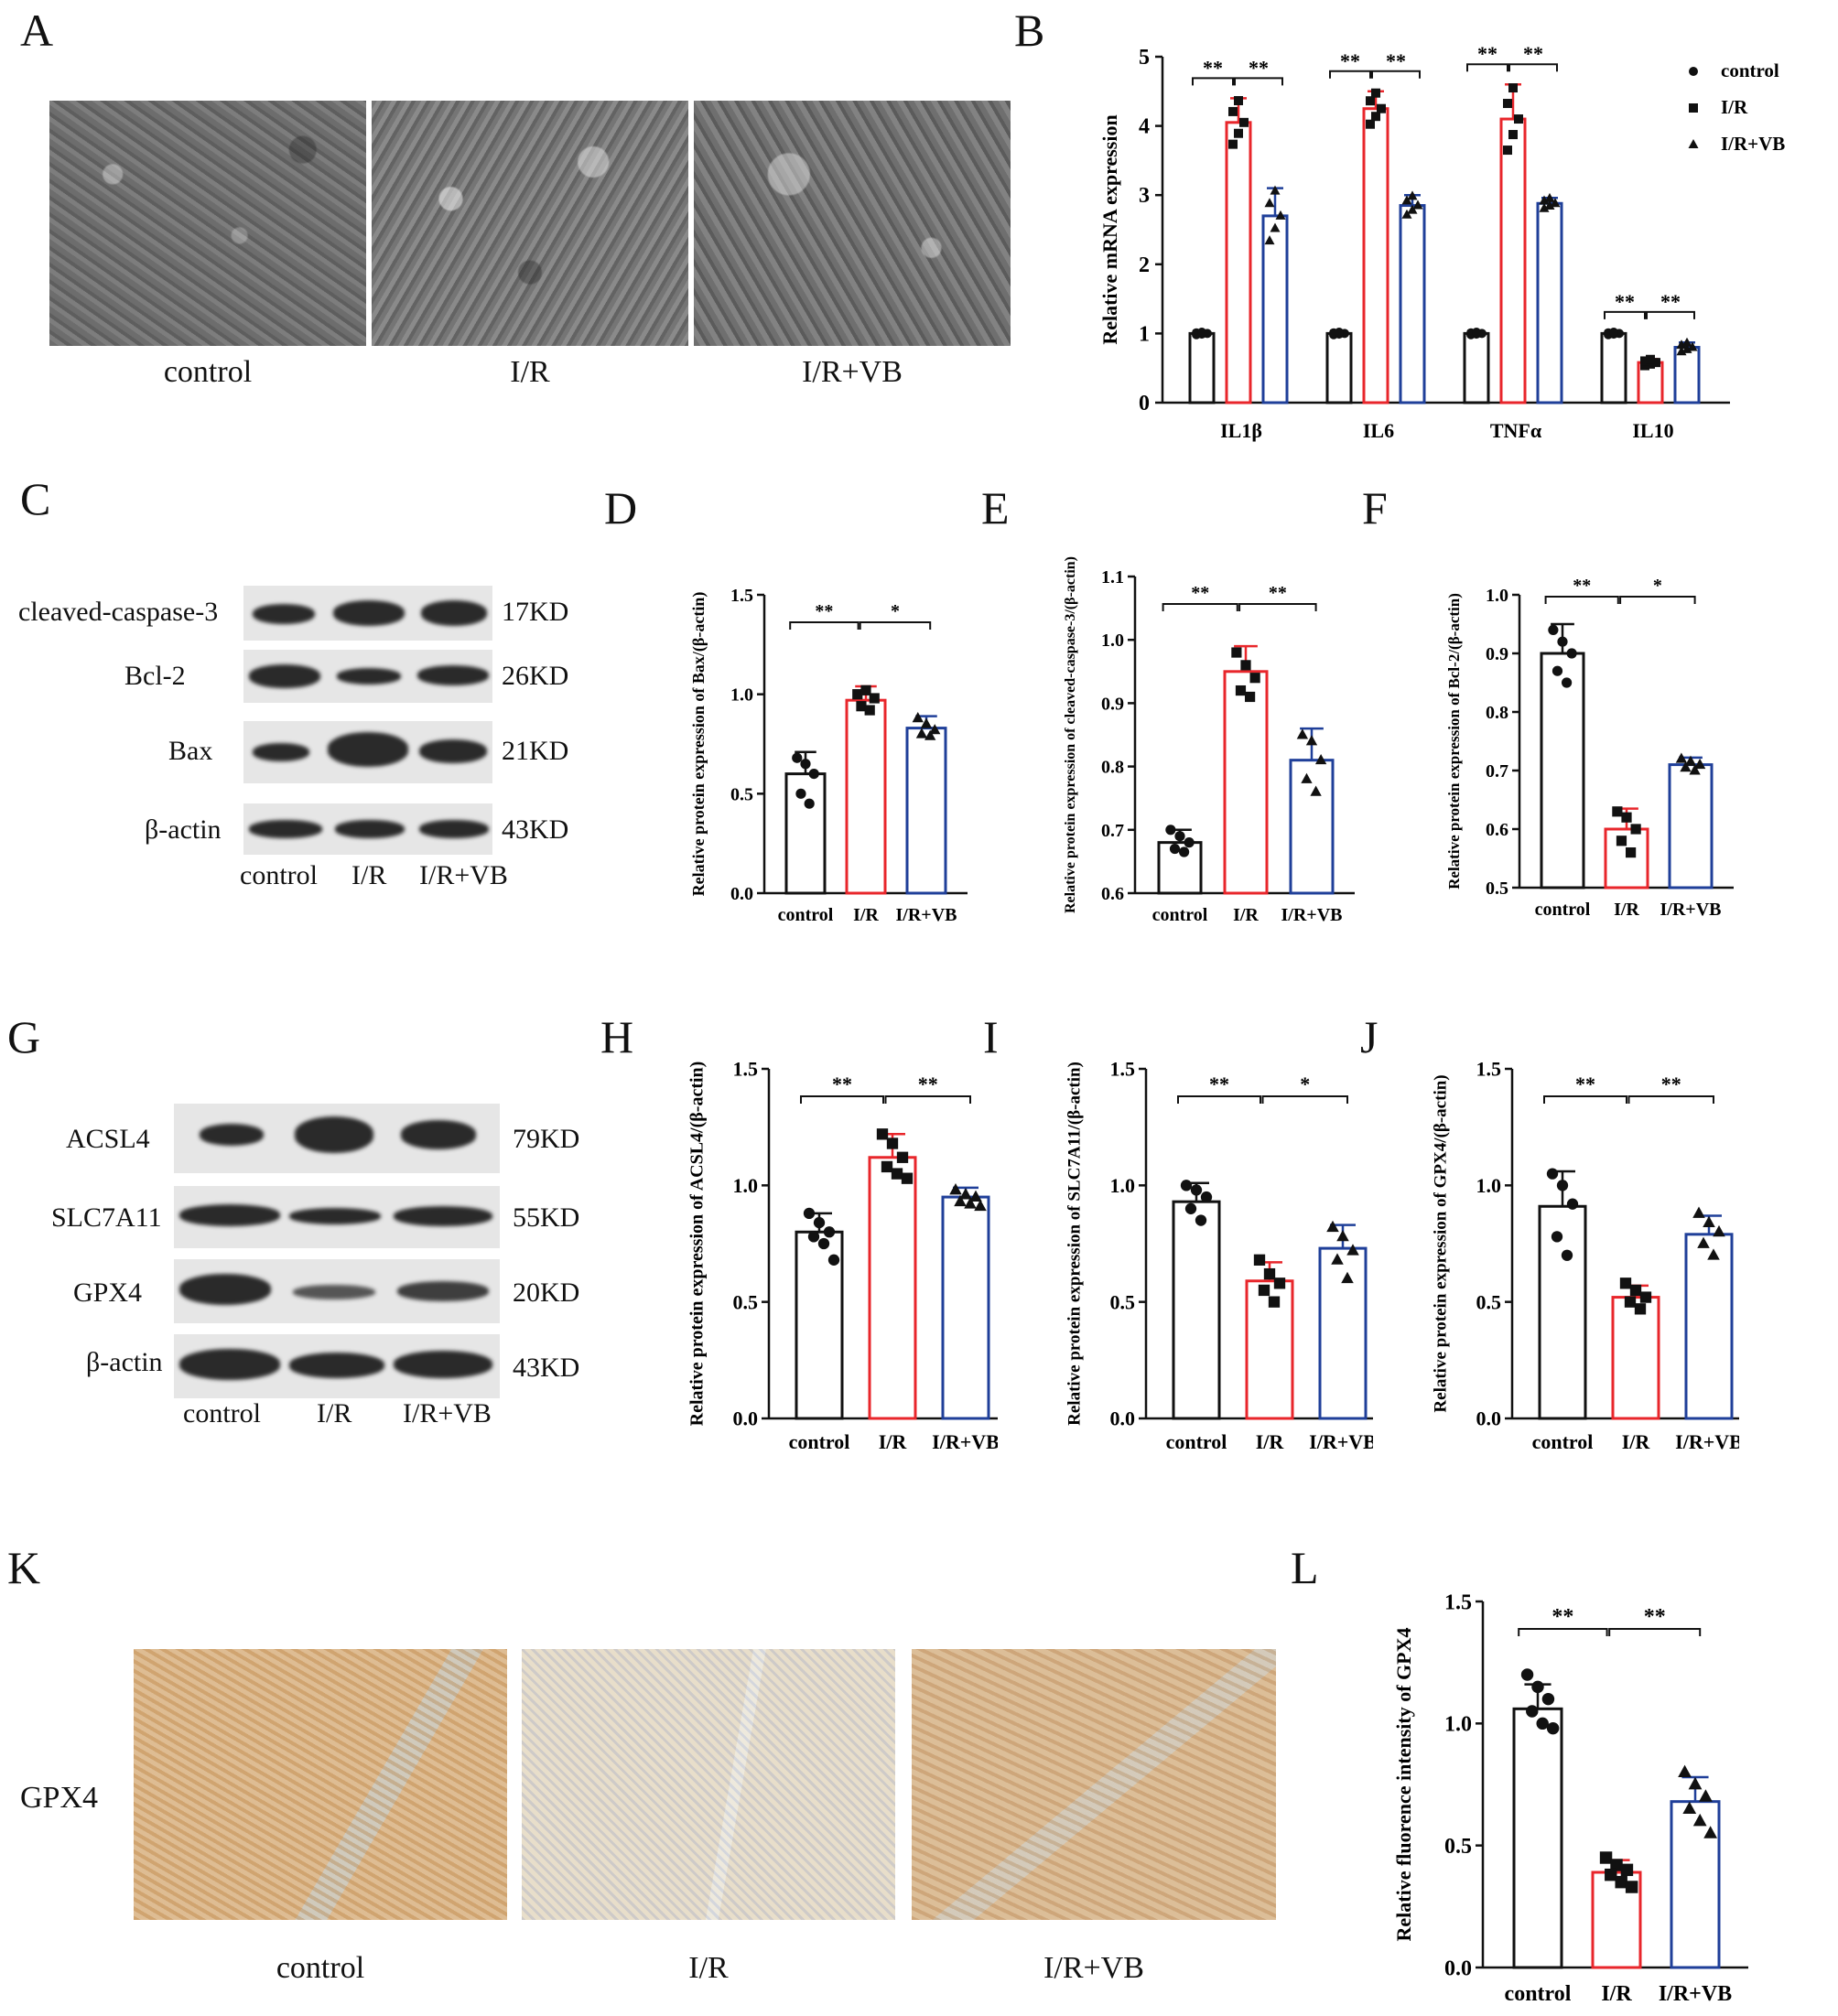  I want to click on blot-g-lane-label: control, so click(222, 1413).